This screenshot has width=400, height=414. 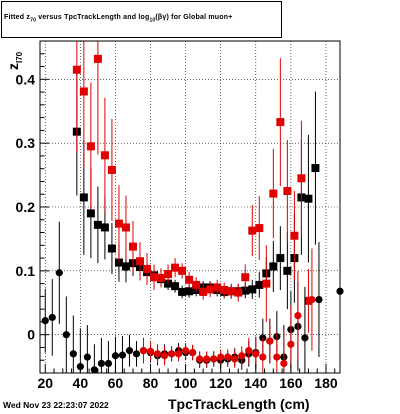 What do you see at coordinates (326, 383) in the screenshot?
I see `x-tick-label-8: 180` at bounding box center [326, 383].